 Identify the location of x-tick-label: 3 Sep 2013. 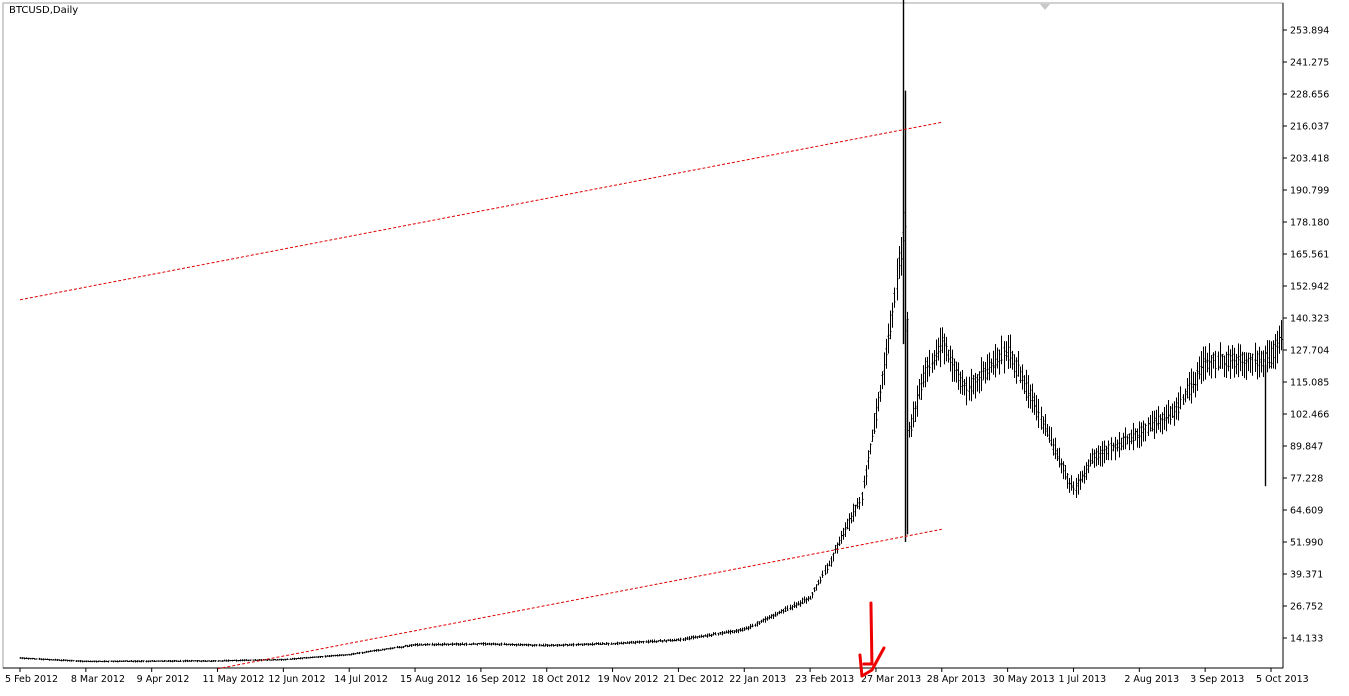
(1217, 679).